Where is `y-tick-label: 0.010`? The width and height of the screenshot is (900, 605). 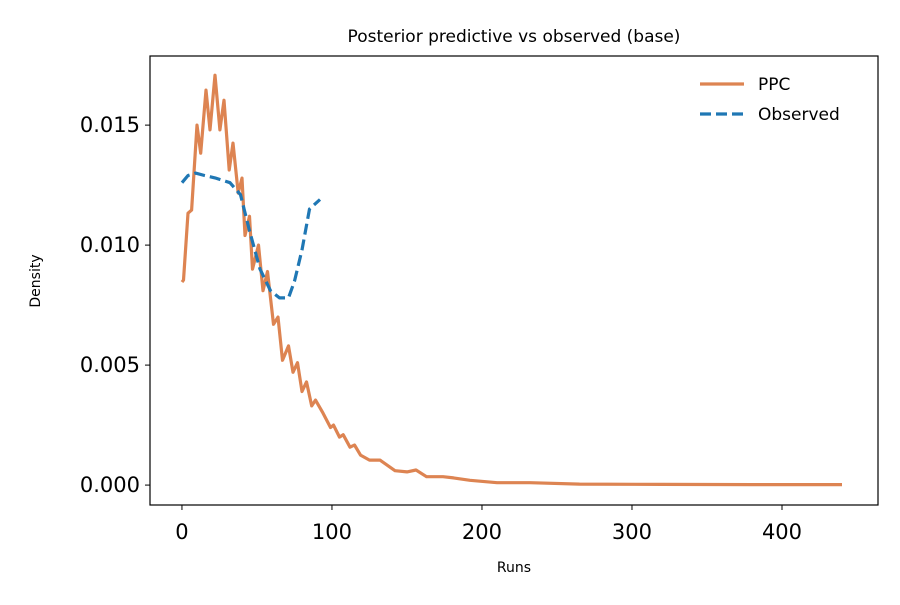
y-tick-label: 0.010 is located at coordinates (110, 245).